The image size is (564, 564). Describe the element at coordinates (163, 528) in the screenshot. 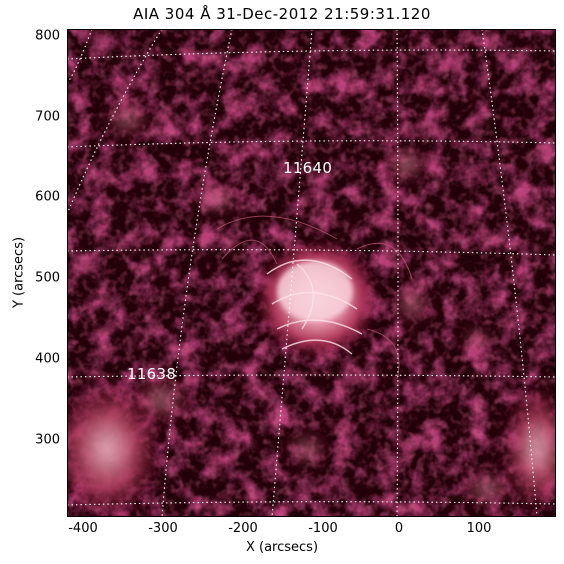

I see `x-tick-label: -300` at that location.